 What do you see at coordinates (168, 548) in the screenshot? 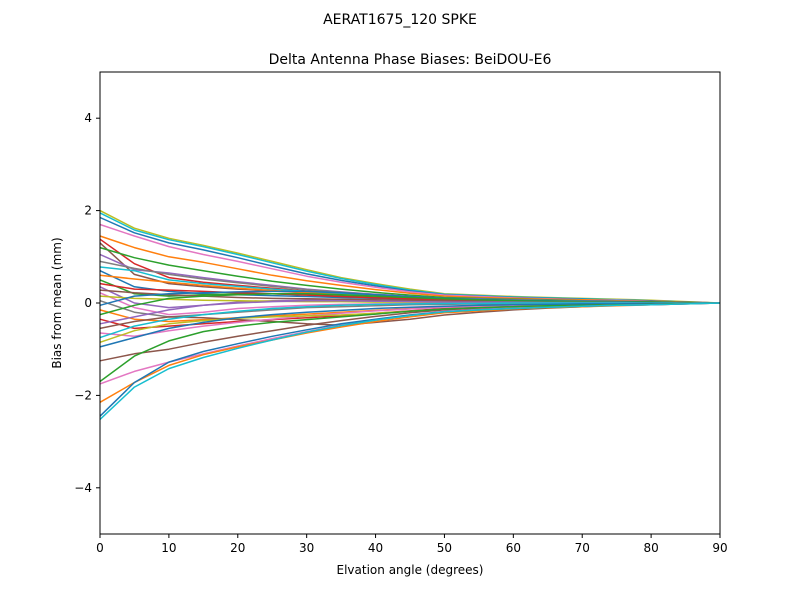
I see `x-tick-label: 10` at bounding box center [168, 548].